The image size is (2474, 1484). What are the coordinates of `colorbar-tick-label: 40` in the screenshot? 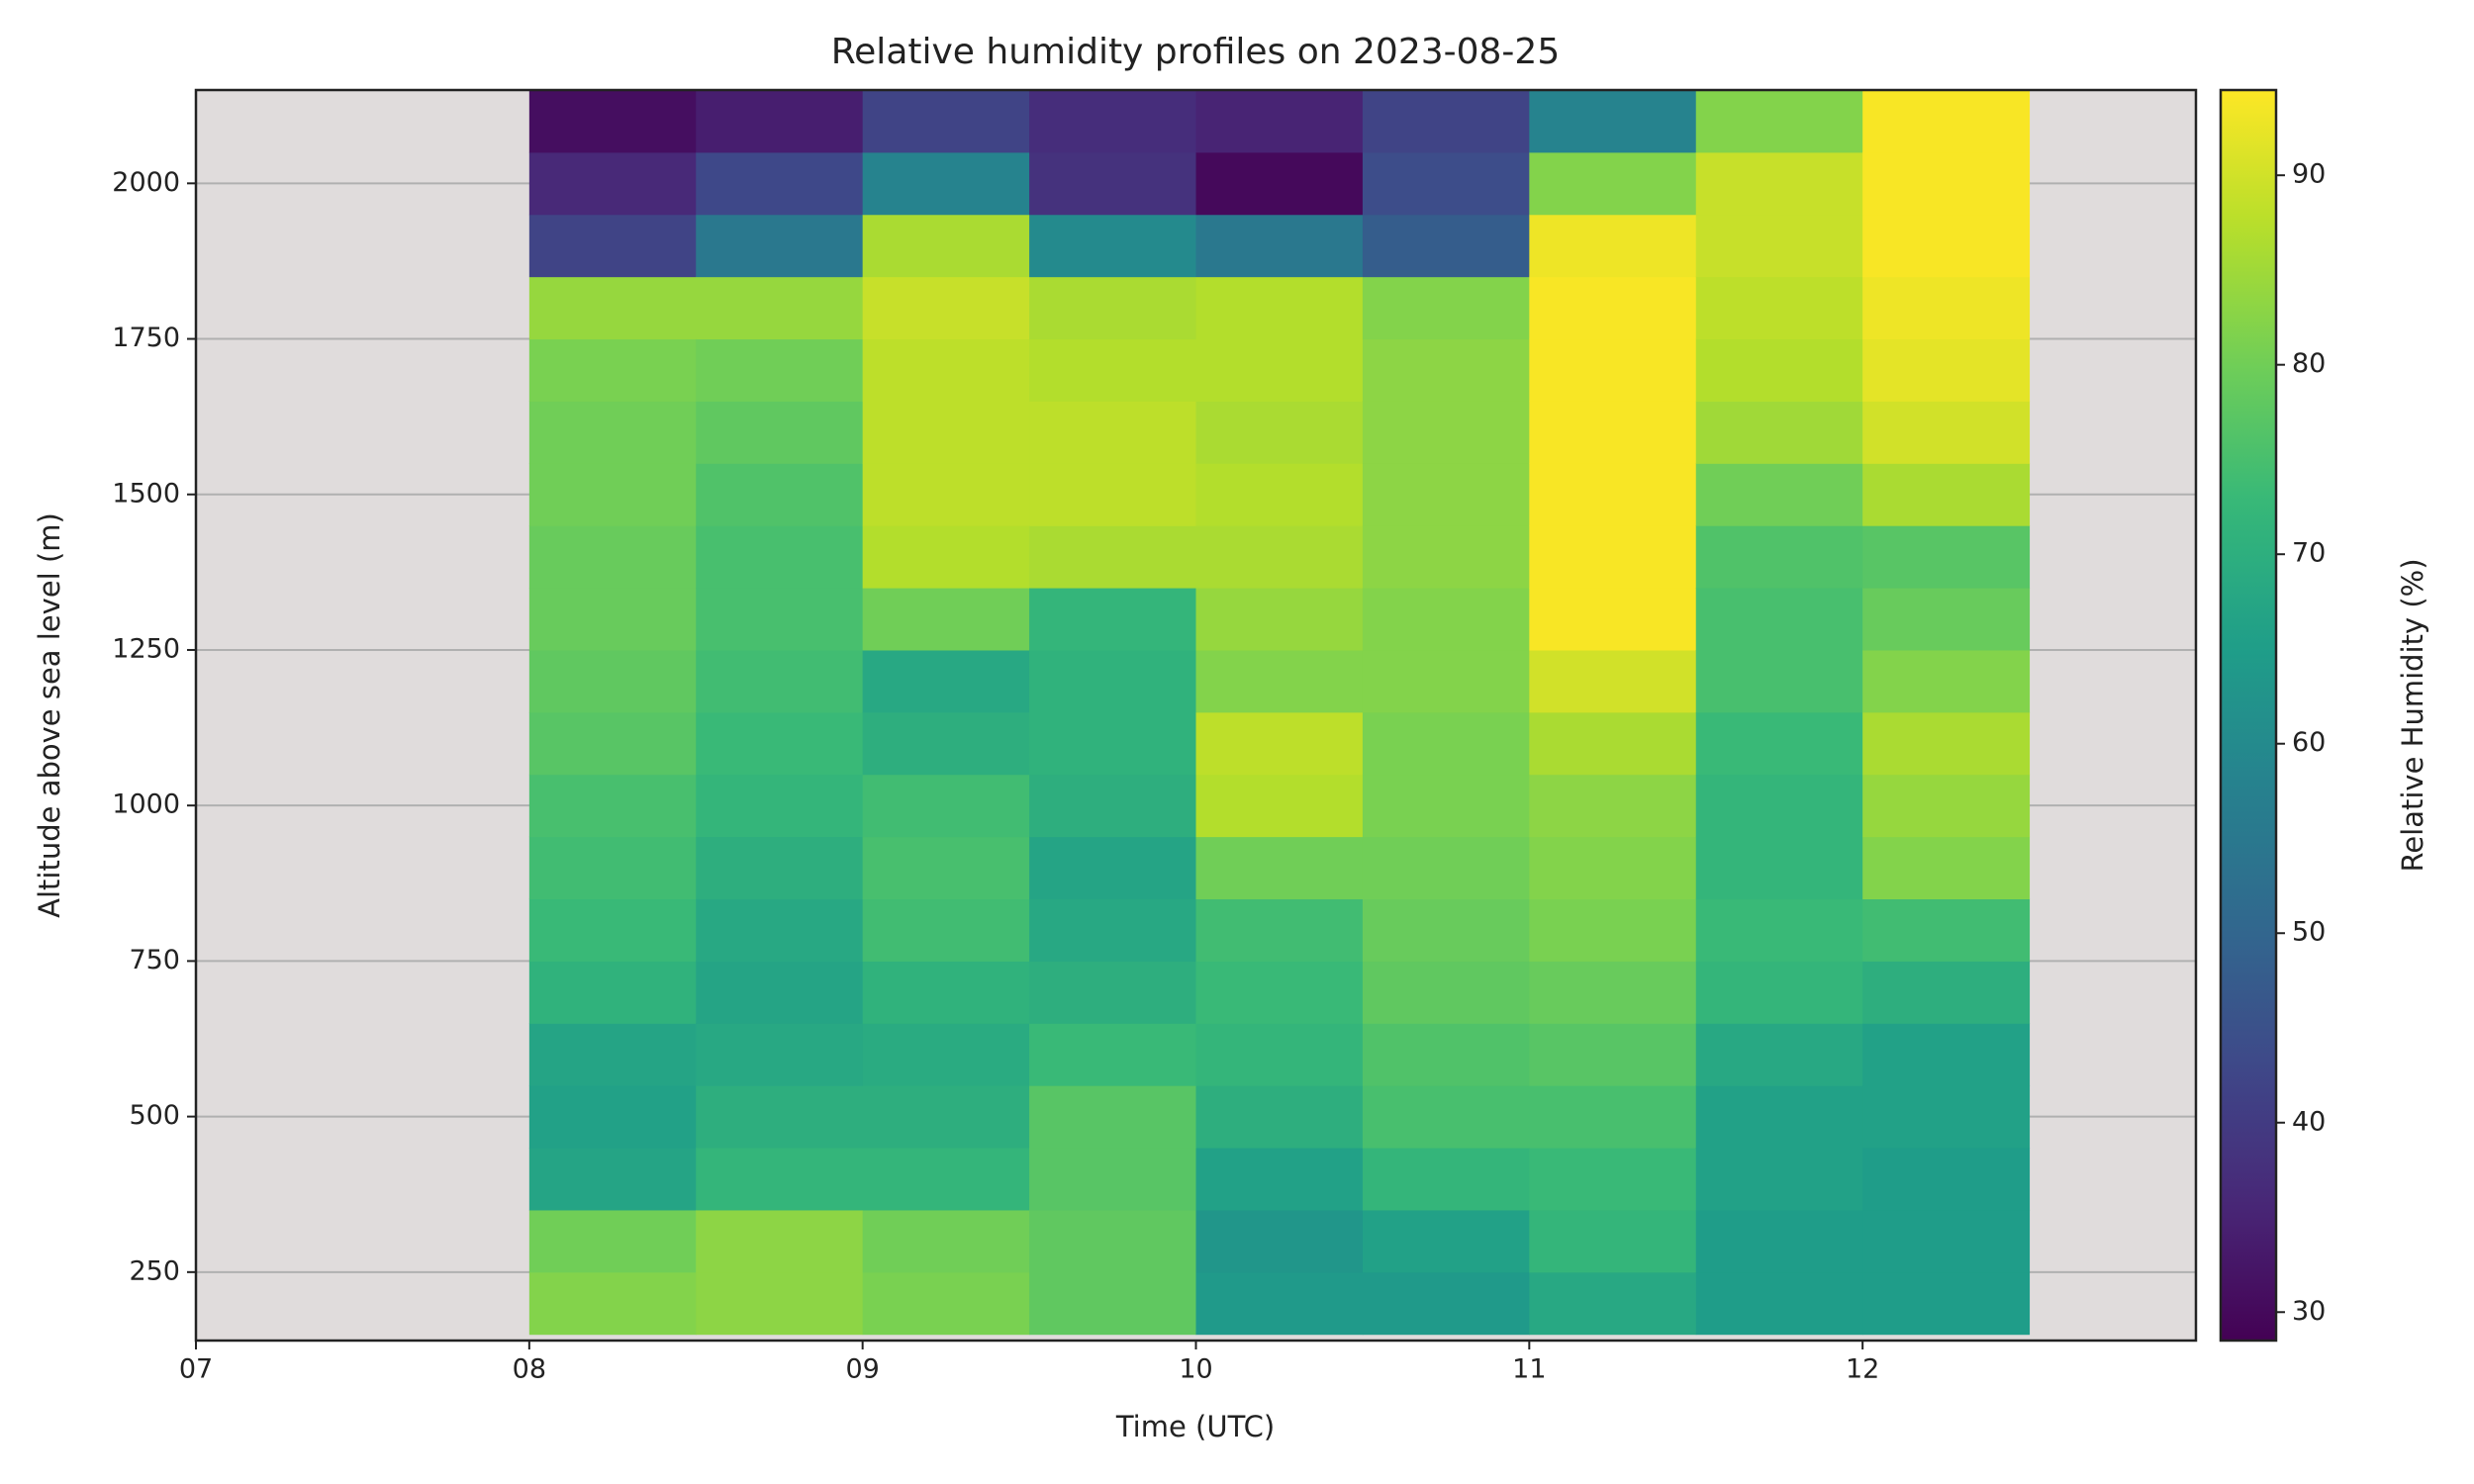 It's located at (2309, 1121).